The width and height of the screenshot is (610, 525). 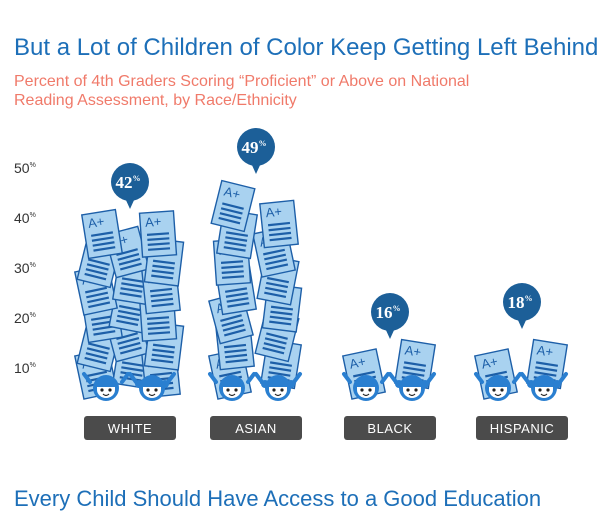 I want to click on y-tick-label: 30%, so click(x=25, y=268).